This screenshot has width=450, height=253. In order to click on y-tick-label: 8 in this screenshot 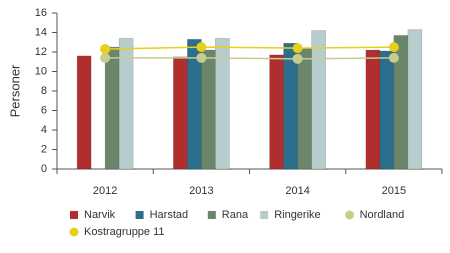, I will do `click(44, 91)`.